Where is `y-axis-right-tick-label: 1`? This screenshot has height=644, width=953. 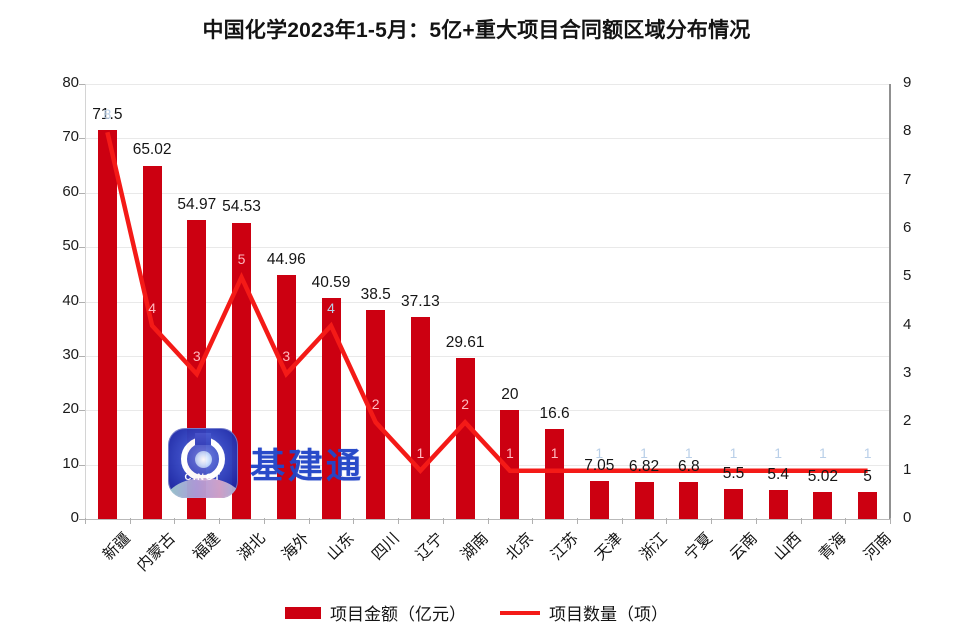
y-axis-right-tick-label: 1 is located at coordinates (907, 469).